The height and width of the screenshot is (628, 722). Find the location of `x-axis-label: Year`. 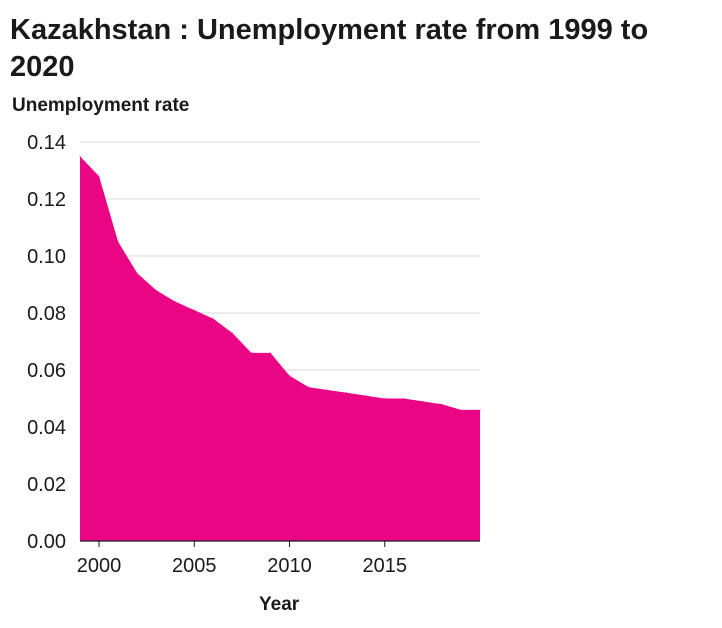

x-axis-label: Year is located at coordinates (279, 604).